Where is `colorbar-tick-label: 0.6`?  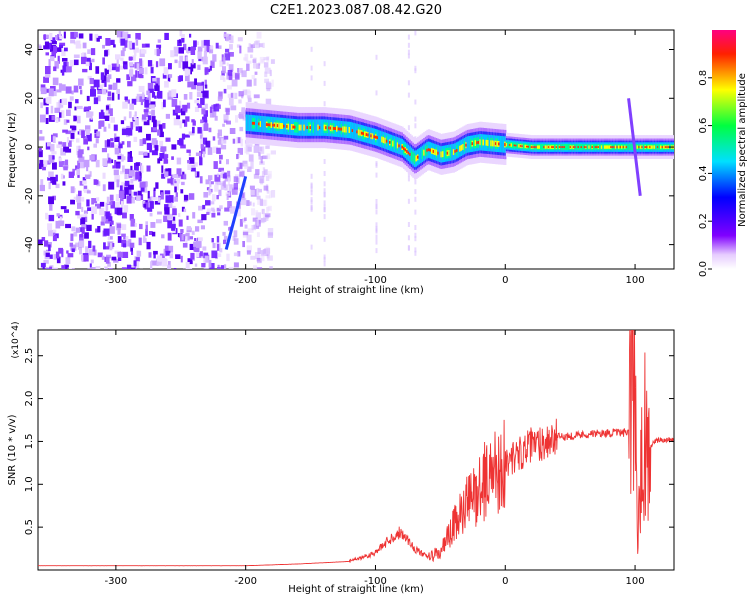 colorbar-tick-label: 0.6 is located at coordinates (703, 126).